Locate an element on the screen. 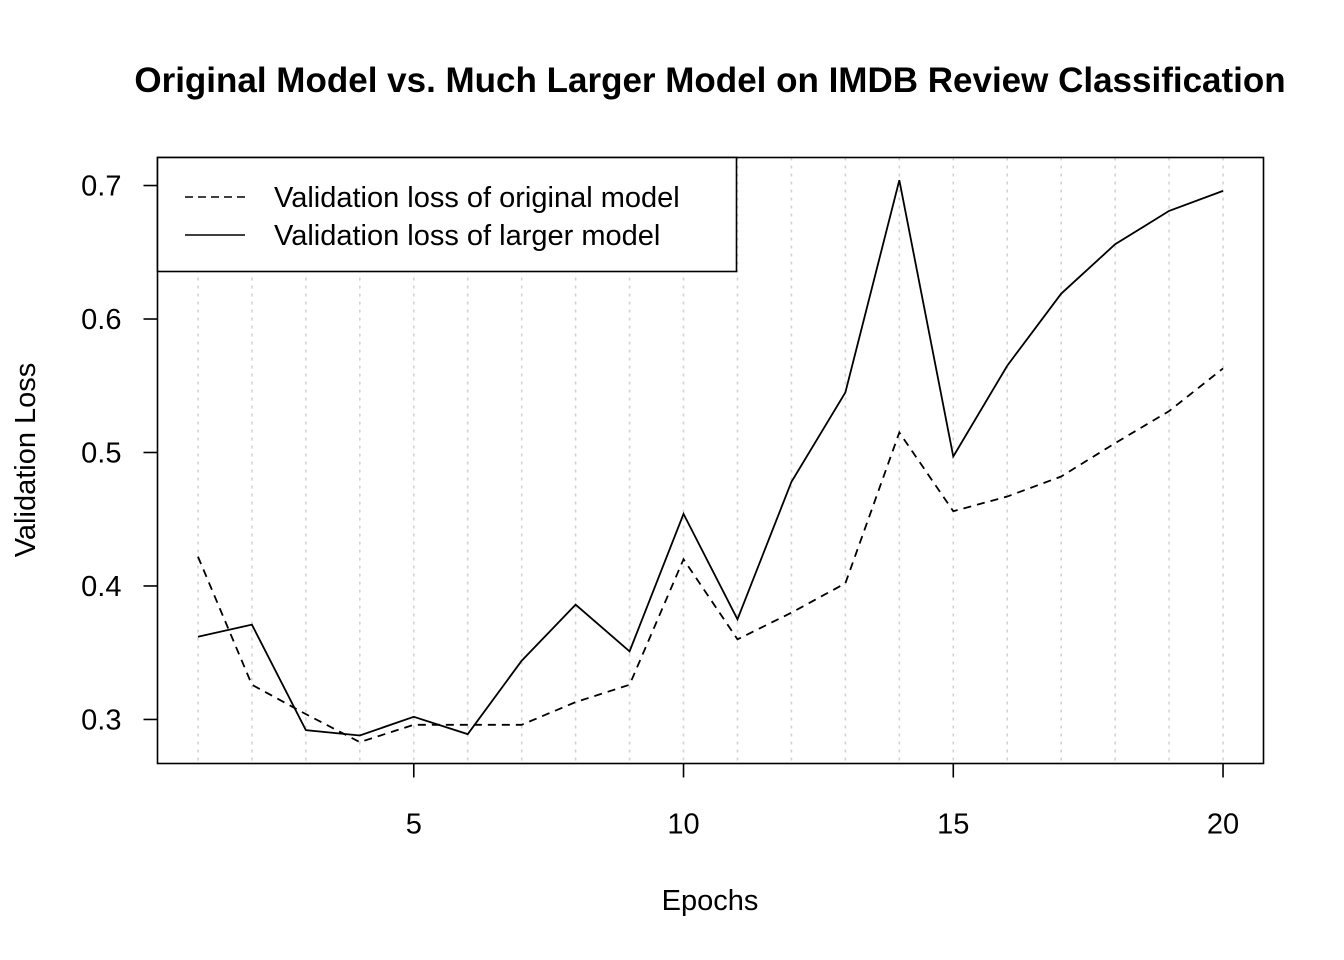 The height and width of the screenshot is (960, 1344). y-axis-label: Validation Loss is located at coordinates (26, 460).